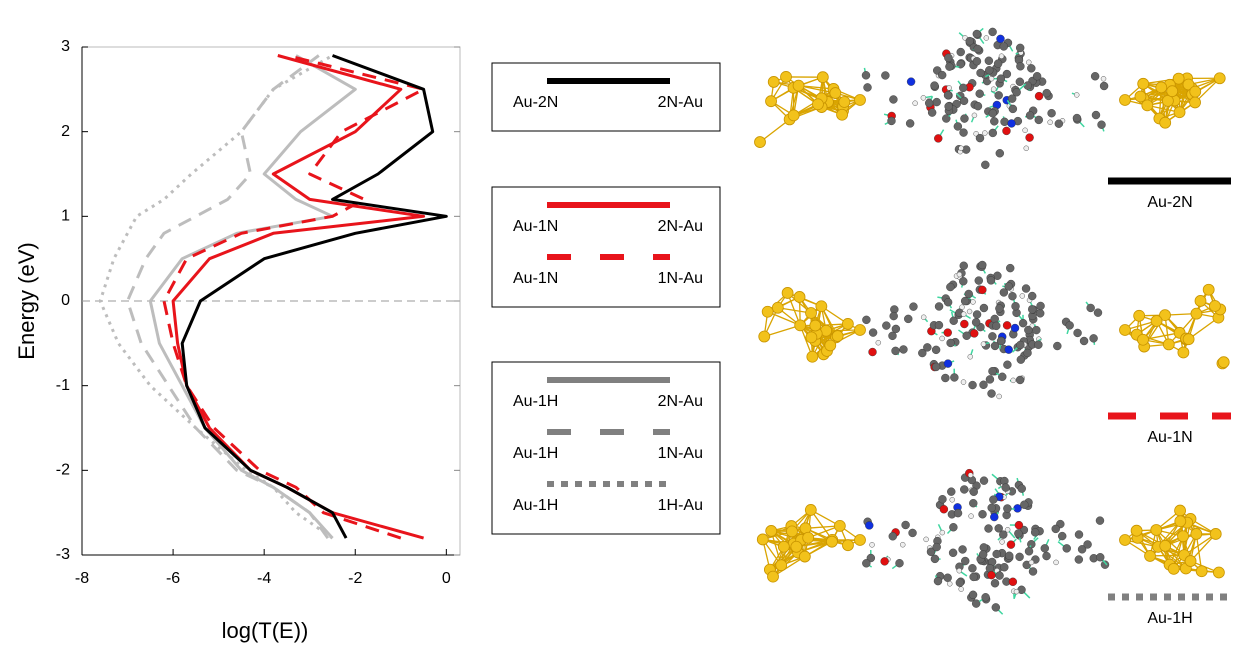  Describe the element at coordinates (65, 216) in the screenshot. I see `y-tick-label: 1` at that location.